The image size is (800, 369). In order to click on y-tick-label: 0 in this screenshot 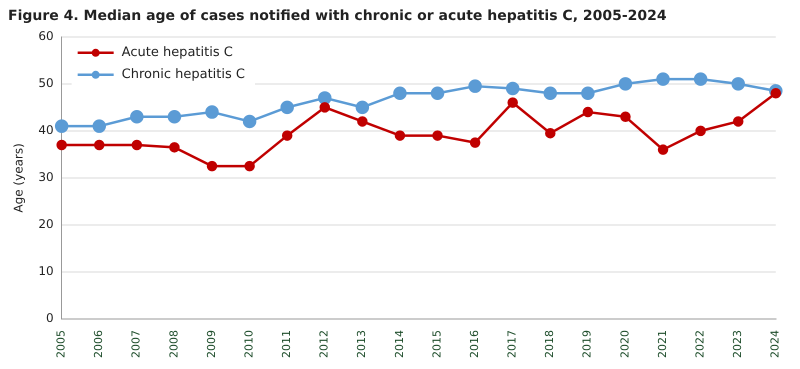, I will do `click(50, 318)`.